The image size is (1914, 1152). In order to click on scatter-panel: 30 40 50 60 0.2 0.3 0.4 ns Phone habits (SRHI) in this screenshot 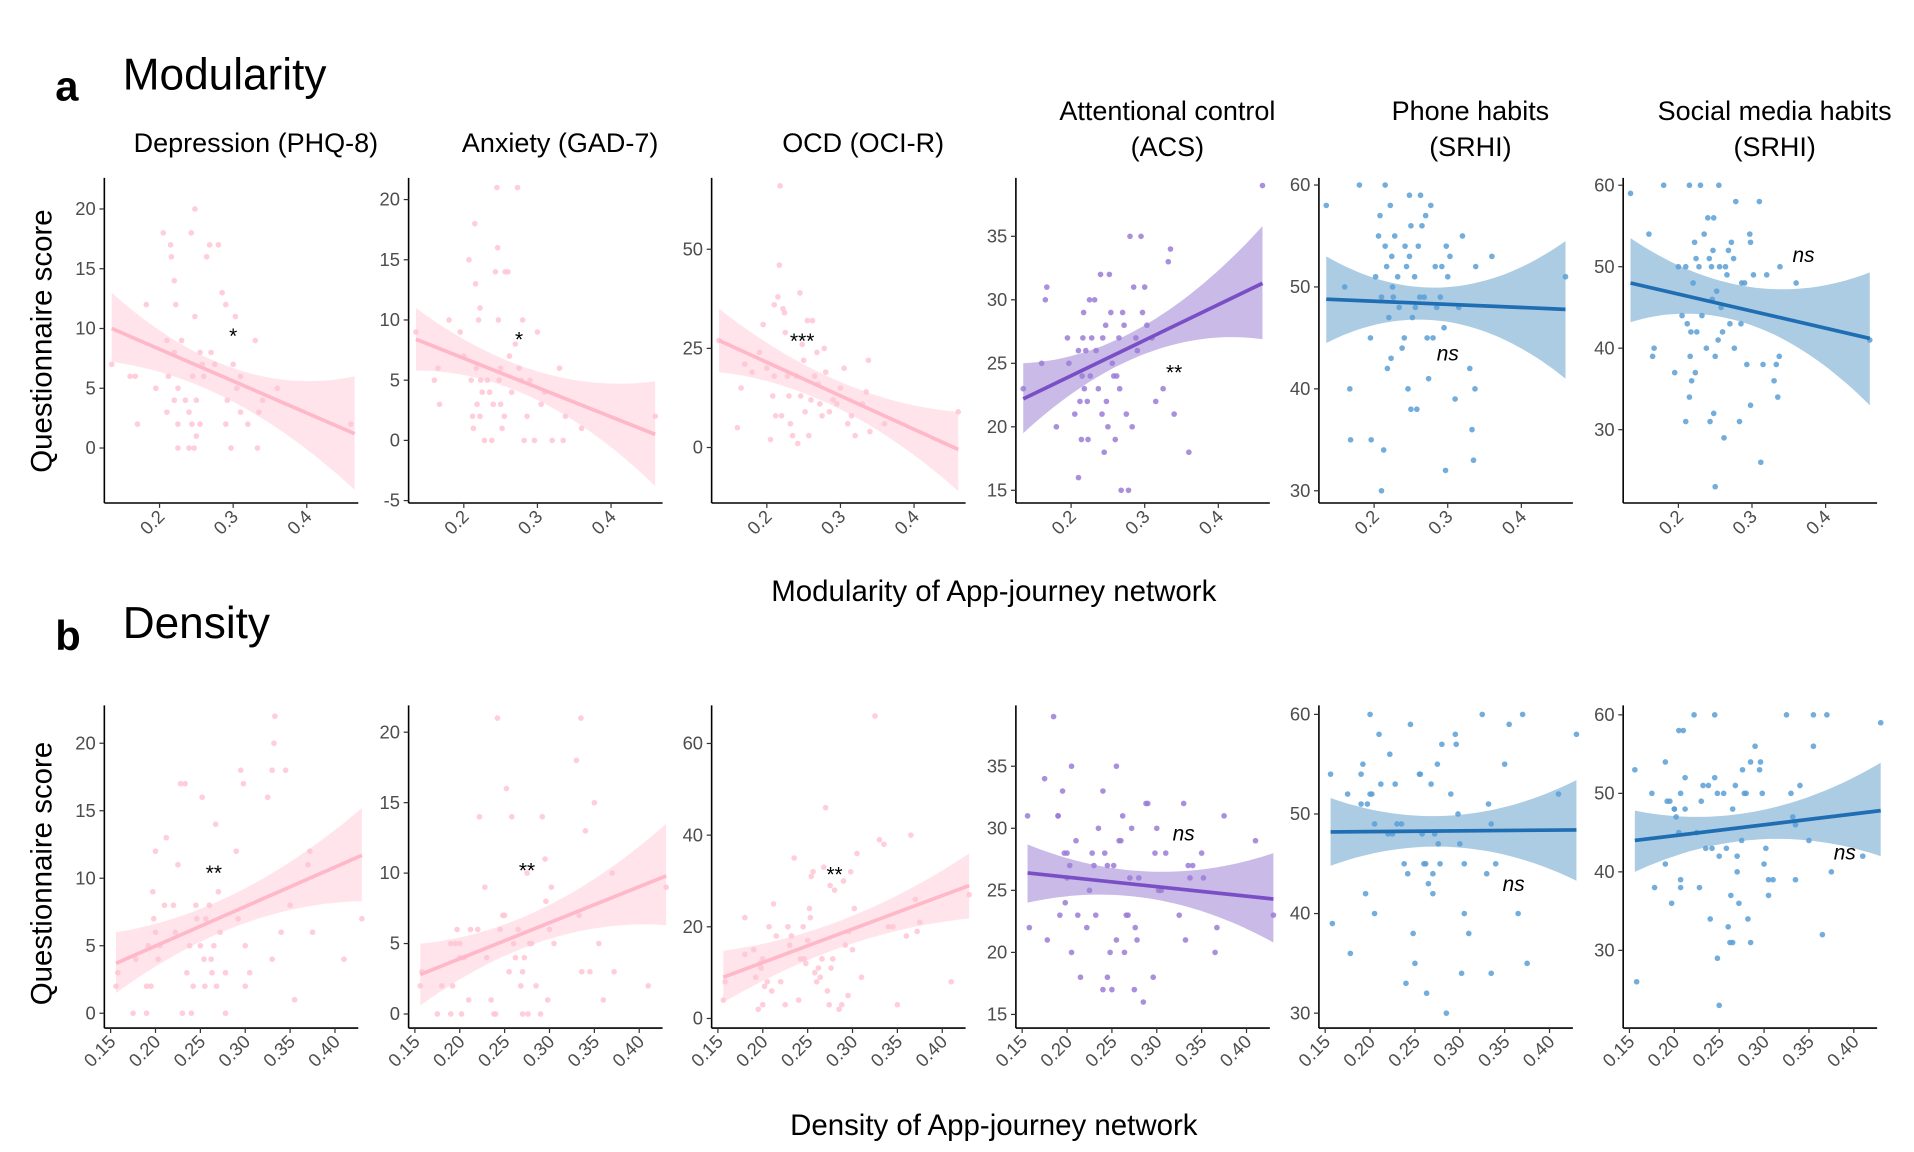, I will do `click(1431, 317)`.